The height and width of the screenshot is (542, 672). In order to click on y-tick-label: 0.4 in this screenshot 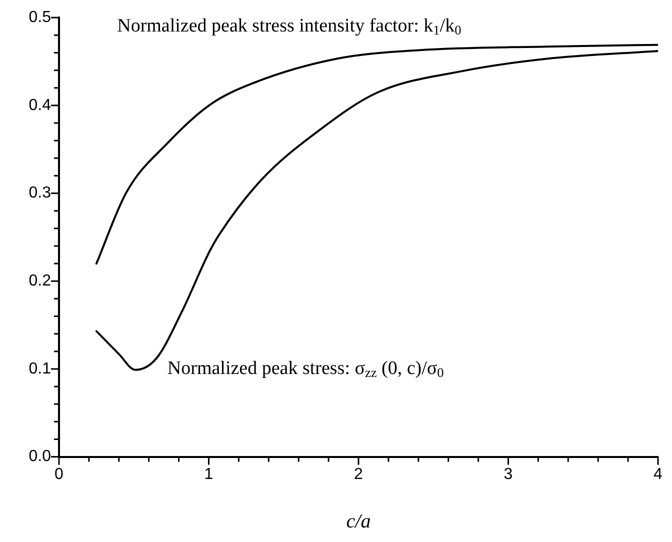, I will do `click(40, 105)`.